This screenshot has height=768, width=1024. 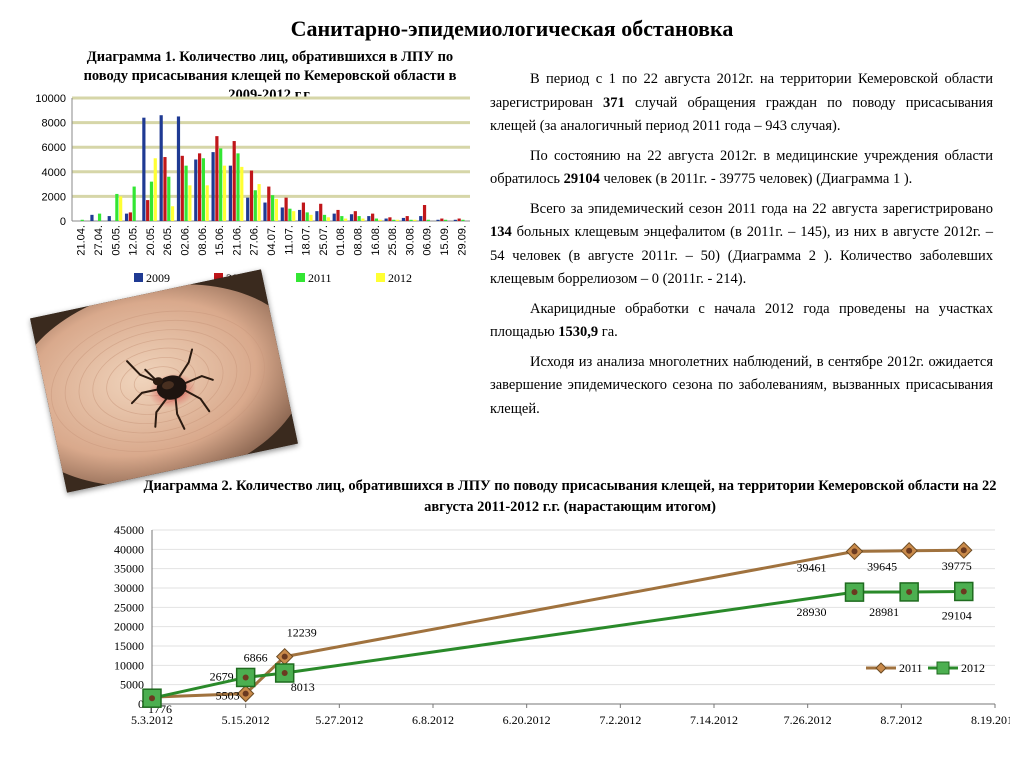 What do you see at coordinates (990, 720) in the screenshot?
I see `x-tick-label: 8.19.2012` at bounding box center [990, 720].